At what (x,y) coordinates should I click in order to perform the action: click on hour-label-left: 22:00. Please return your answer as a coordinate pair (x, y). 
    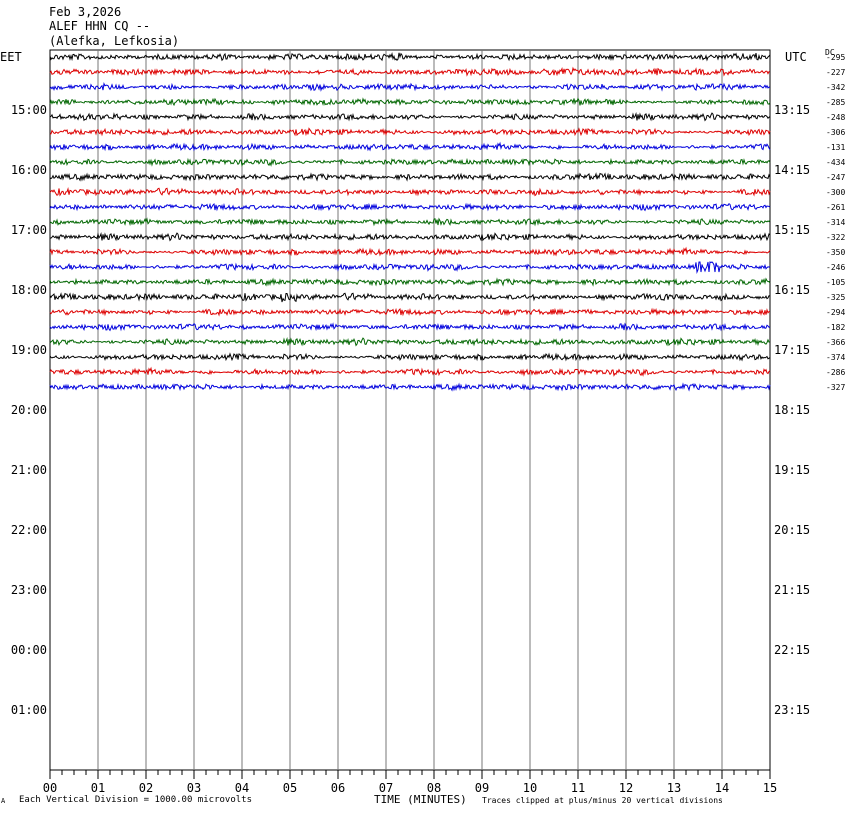
    Looking at the image, I should click on (29, 530).